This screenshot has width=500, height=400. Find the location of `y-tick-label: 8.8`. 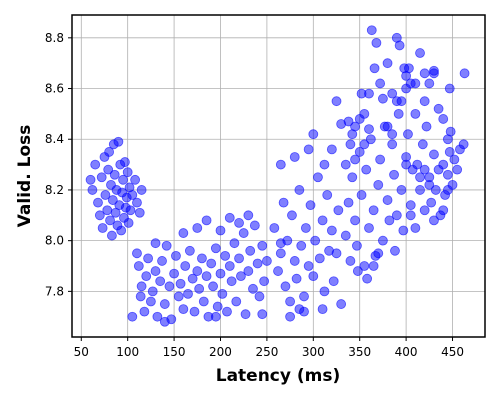

y-tick-label: 8.8 is located at coordinates (54, 38).